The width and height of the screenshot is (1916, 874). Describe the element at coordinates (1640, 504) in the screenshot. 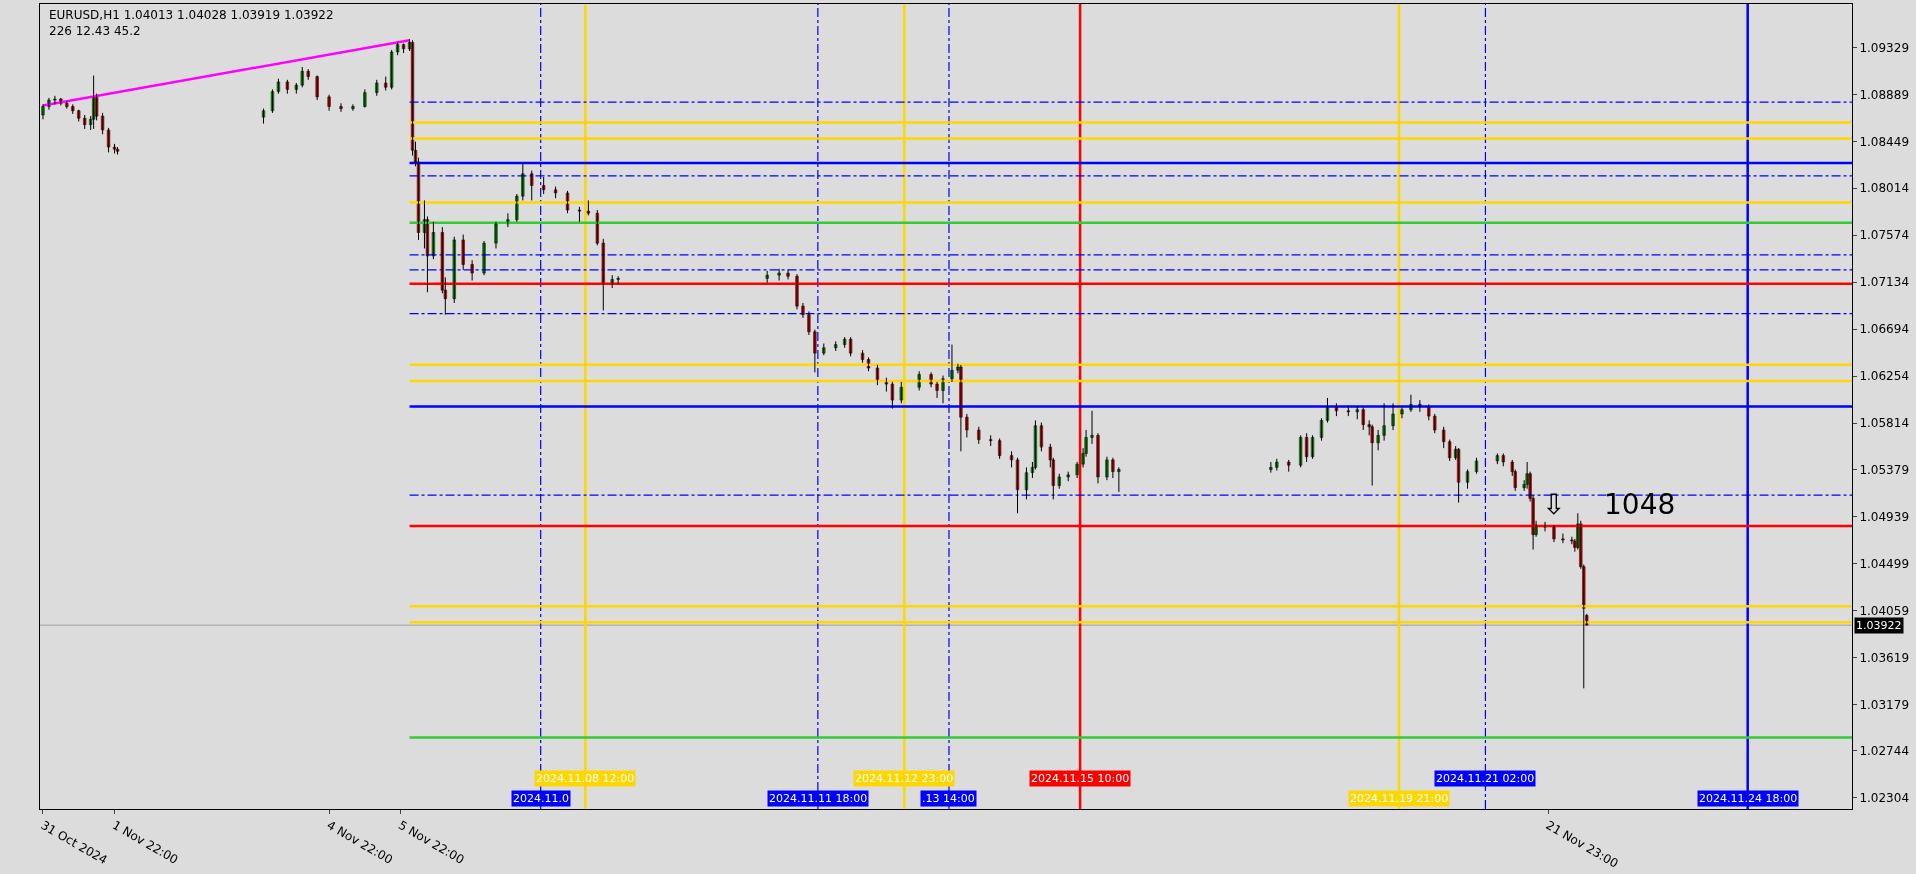

I see `annotation: 1048` at that location.